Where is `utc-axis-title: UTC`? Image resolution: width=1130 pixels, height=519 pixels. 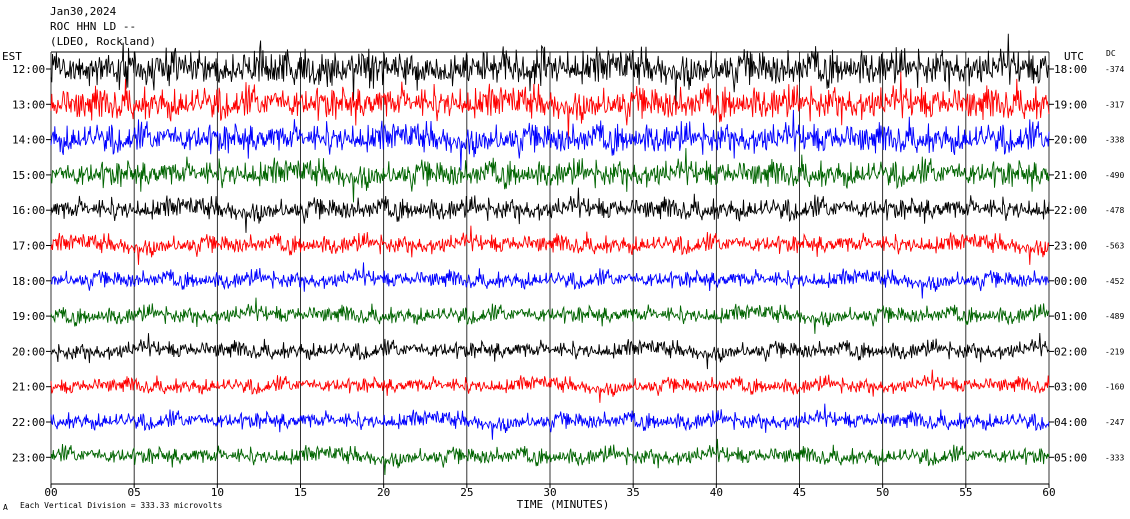 utc-axis-title: UTC is located at coordinates (1074, 56).